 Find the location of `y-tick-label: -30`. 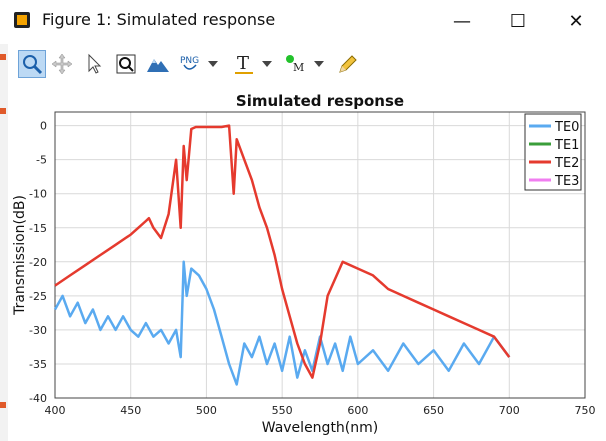

y-tick-label: -30 is located at coordinates (38, 330).